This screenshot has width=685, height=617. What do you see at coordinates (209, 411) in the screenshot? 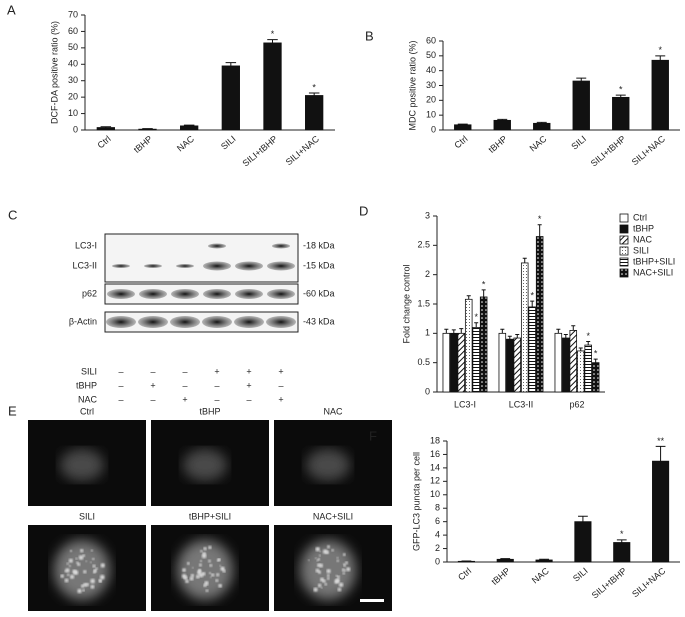
I see `image-title: tBHP` at bounding box center [209, 411].